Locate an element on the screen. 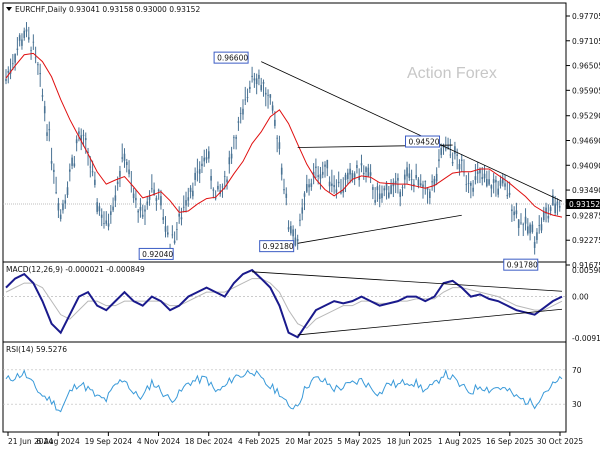  rsi-tick-label: 30 is located at coordinates (577, 404).